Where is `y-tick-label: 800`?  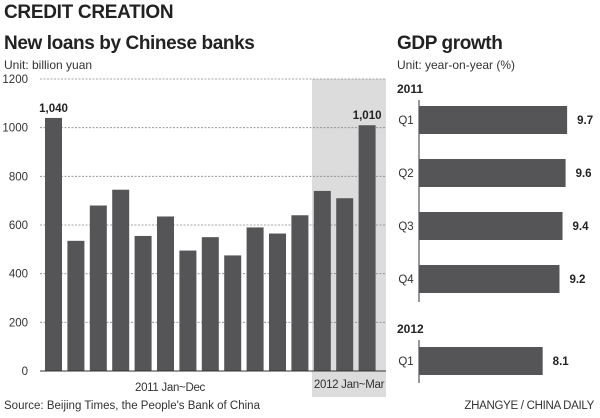 y-tick-label: 800 is located at coordinates (18, 177).